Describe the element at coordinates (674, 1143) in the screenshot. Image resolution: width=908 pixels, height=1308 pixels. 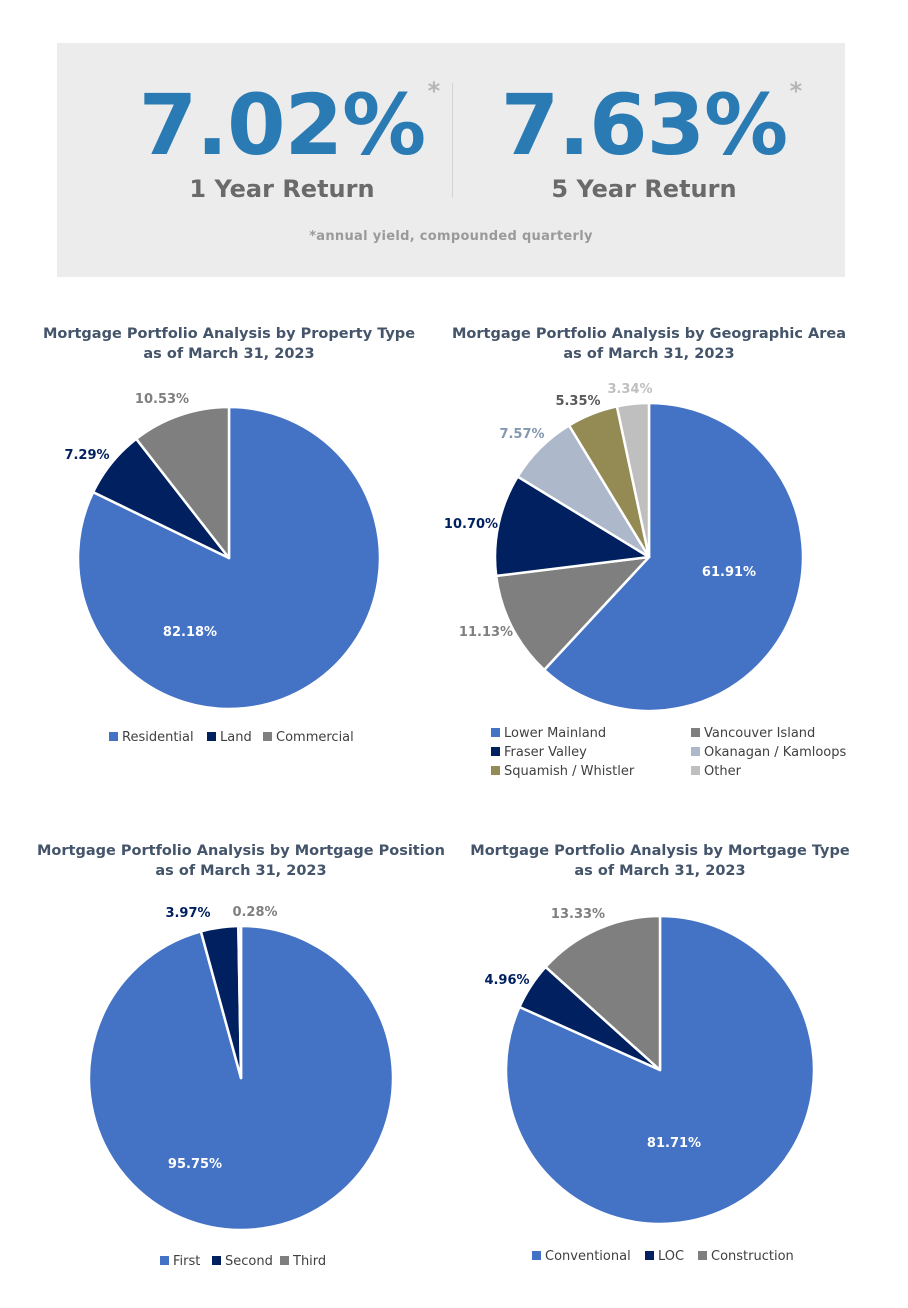
I see `data-label-conventional: 81.71%` at that location.